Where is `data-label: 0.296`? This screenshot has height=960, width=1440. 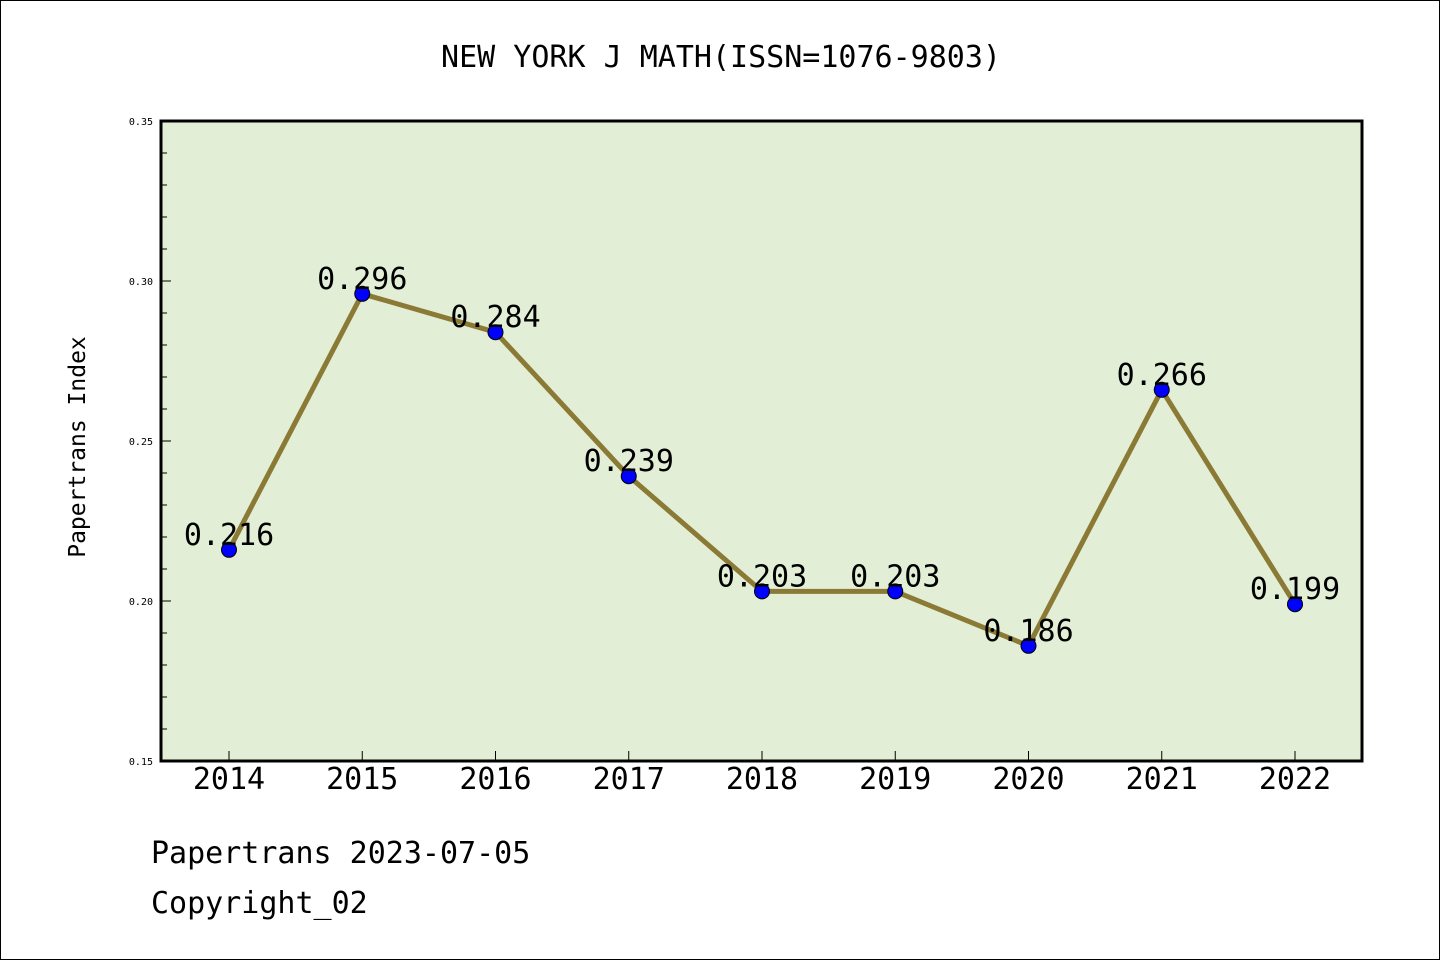
data-label: 0.296 is located at coordinates (362, 279).